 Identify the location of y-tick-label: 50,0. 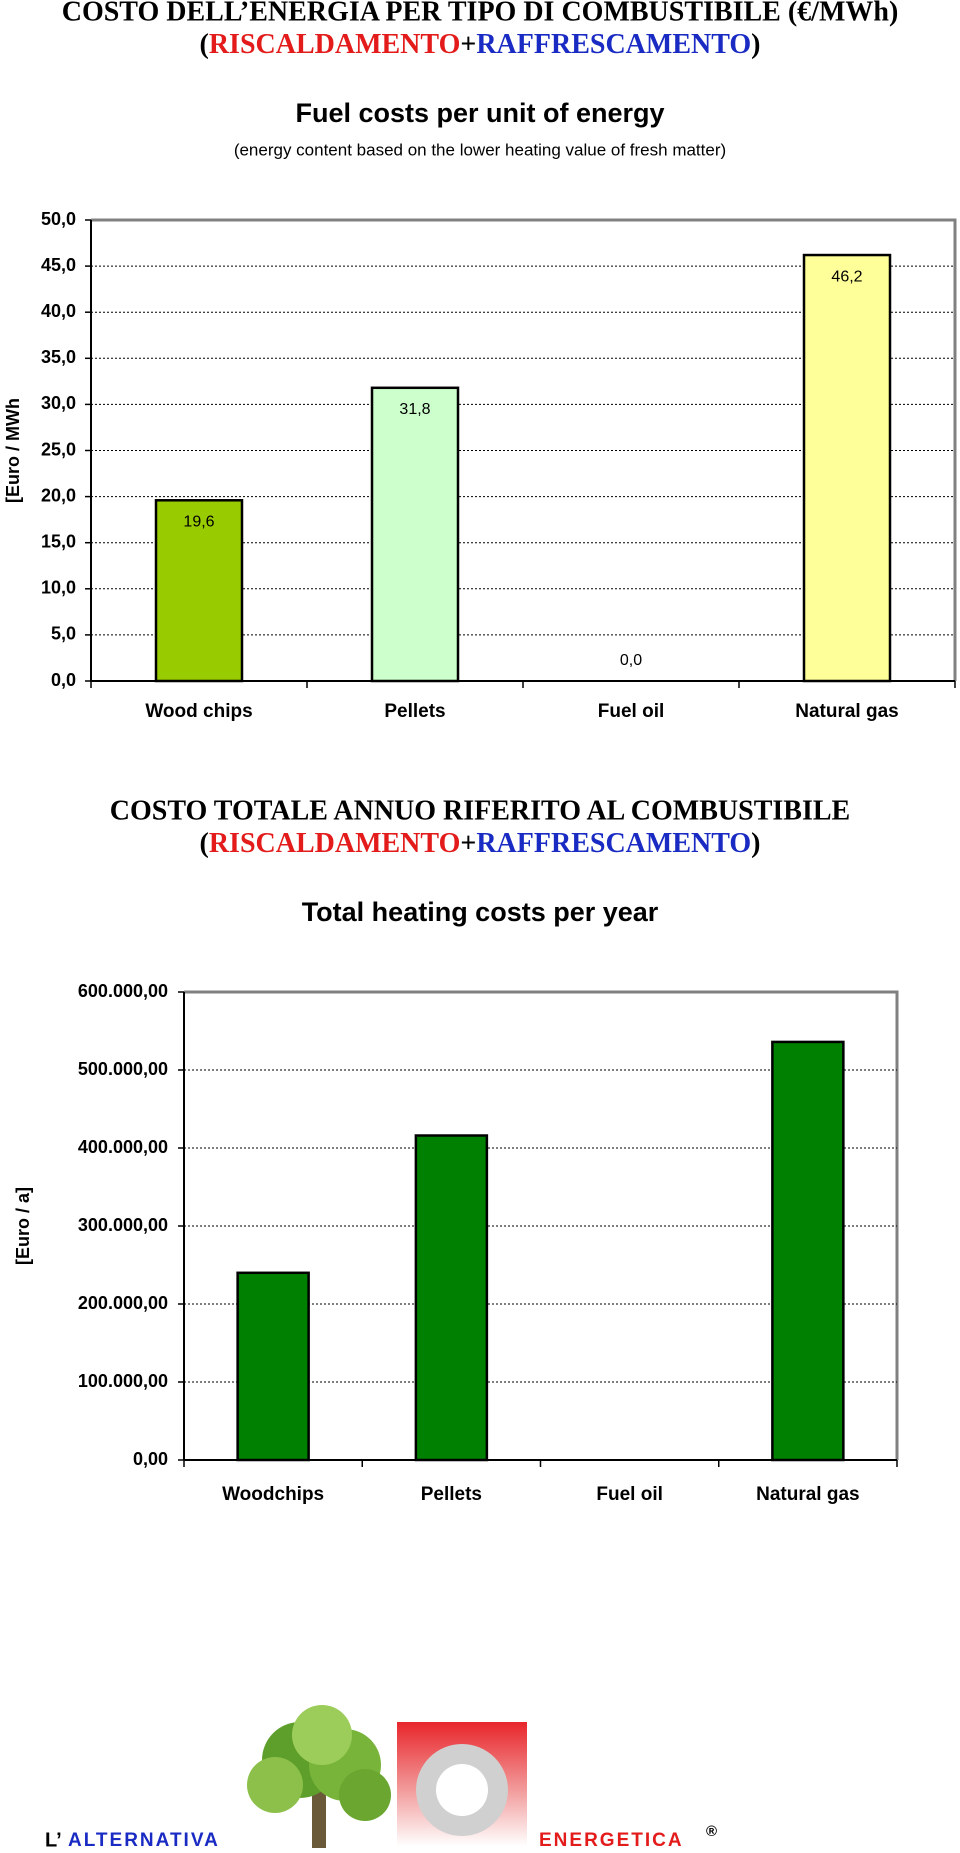
(58, 219).